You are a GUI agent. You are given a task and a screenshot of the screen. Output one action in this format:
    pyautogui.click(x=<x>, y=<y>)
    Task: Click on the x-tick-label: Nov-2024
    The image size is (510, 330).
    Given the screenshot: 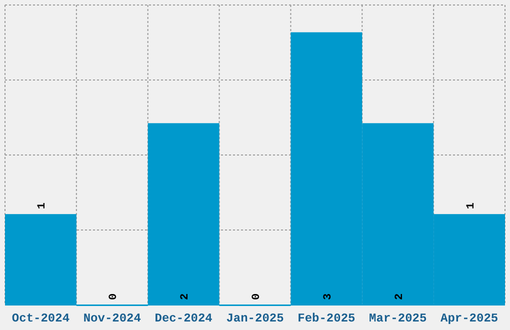 What is the action you would take?
    pyautogui.click(x=112, y=319)
    